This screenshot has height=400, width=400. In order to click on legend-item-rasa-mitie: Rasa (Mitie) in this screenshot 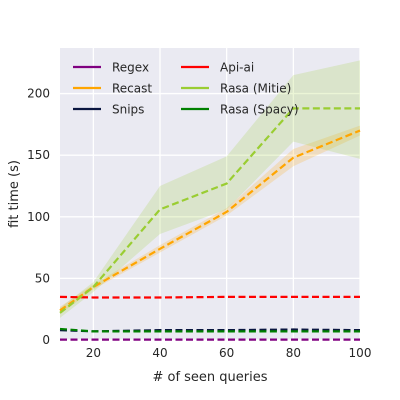, I will do `click(236, 89)`.